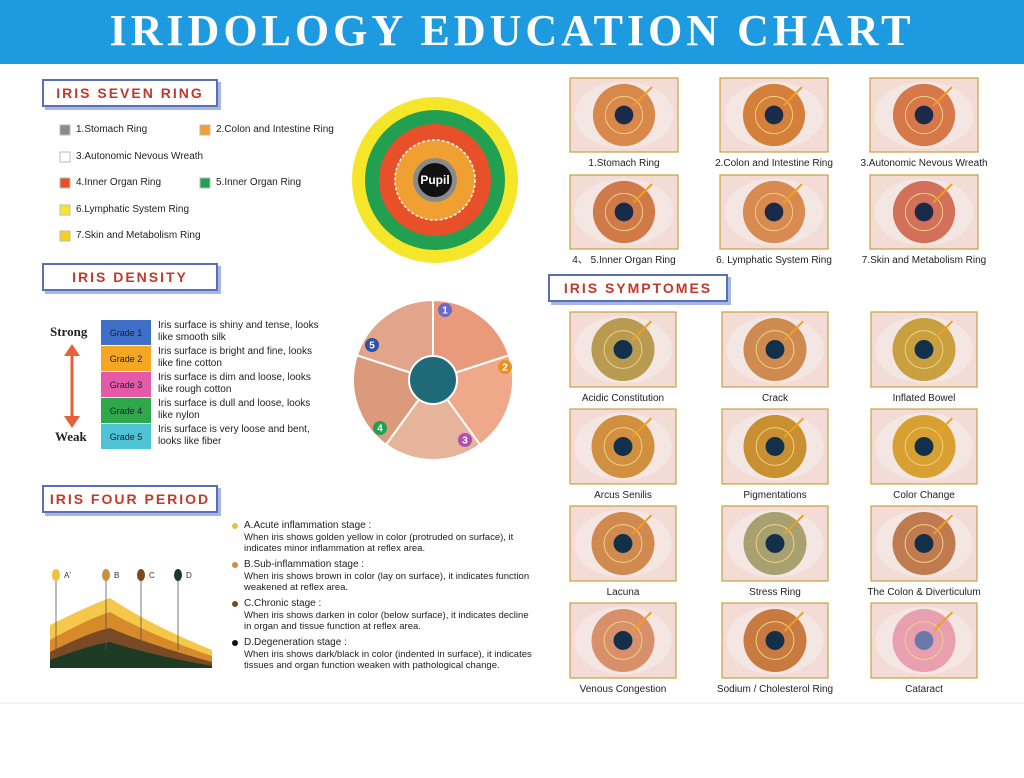 The width and height of the screenshot is (1024, 778). I want to click on photo-caption: Inflated Bowel, so click(924, 398).